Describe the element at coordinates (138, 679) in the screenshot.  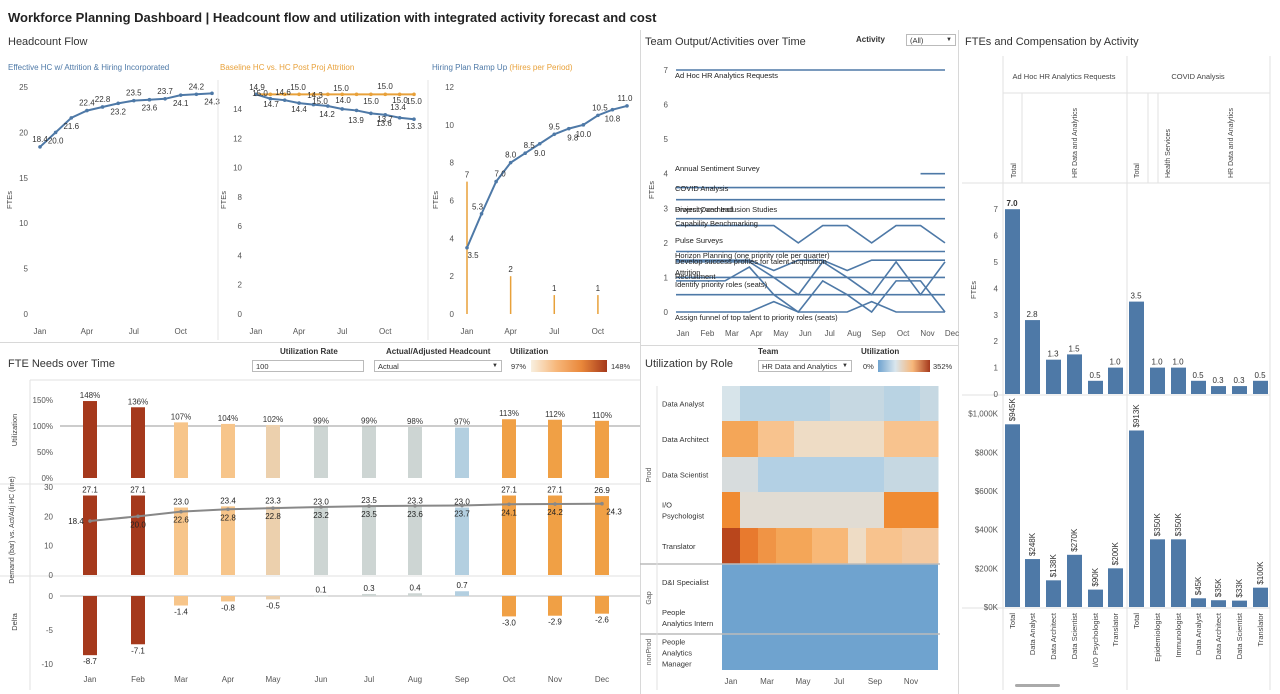
I see `x-tick-label: Feb` at that location.